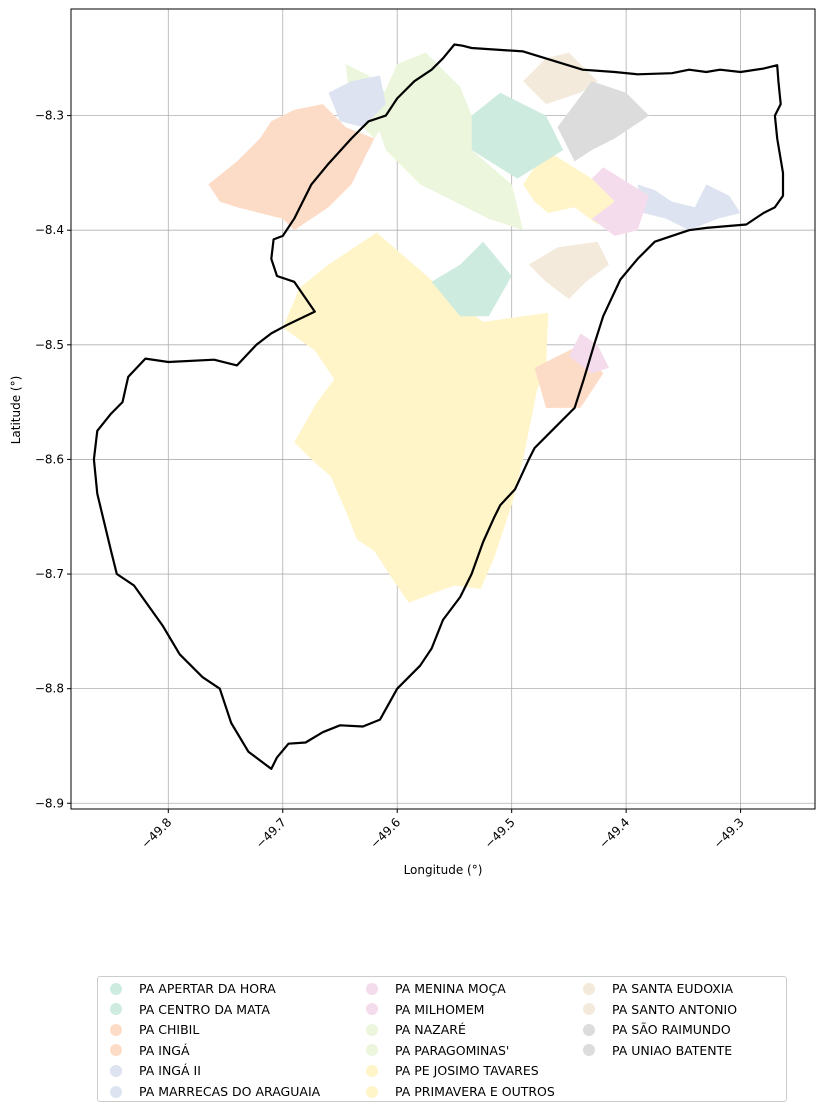 This screenshot has height=1113, width=824. I want to click on region-pa-ing-ii, so click(357, 101).